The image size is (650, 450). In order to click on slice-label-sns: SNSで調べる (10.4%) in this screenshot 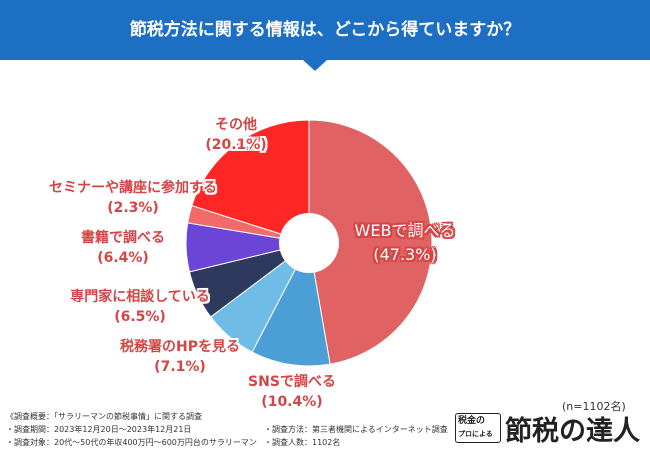, I will do `click(292, 392)`.